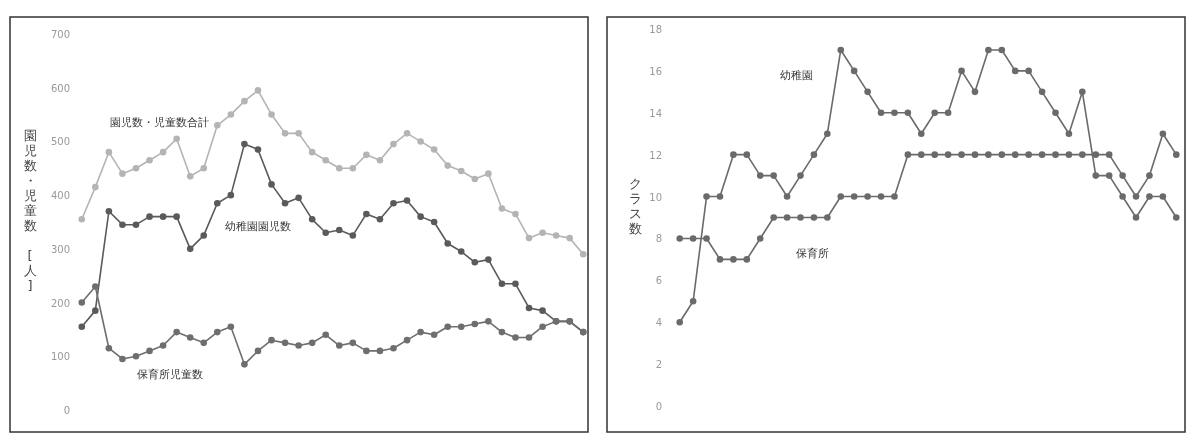 Image resolution: width=1187 pixels, height=439 pixels. What do you see at coordinates (655, 197) in the screenshot?
I see `y-tick-label: 10` at bounding box center [655, 197].